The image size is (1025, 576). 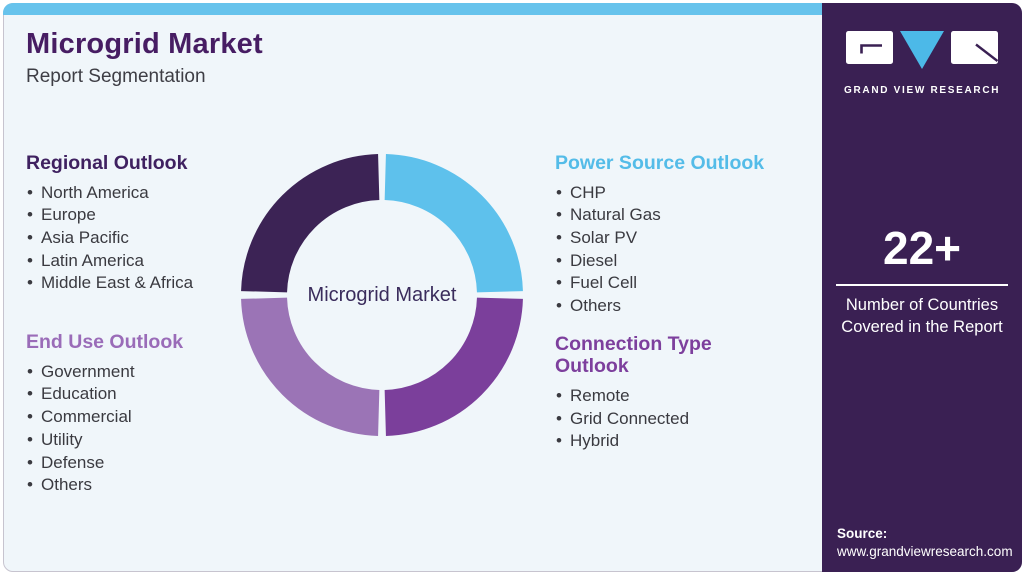 What do you see at coordinates (674, 261) in the screenshot?
I see `list-item: Diesel` at bounding box center [674, 261].